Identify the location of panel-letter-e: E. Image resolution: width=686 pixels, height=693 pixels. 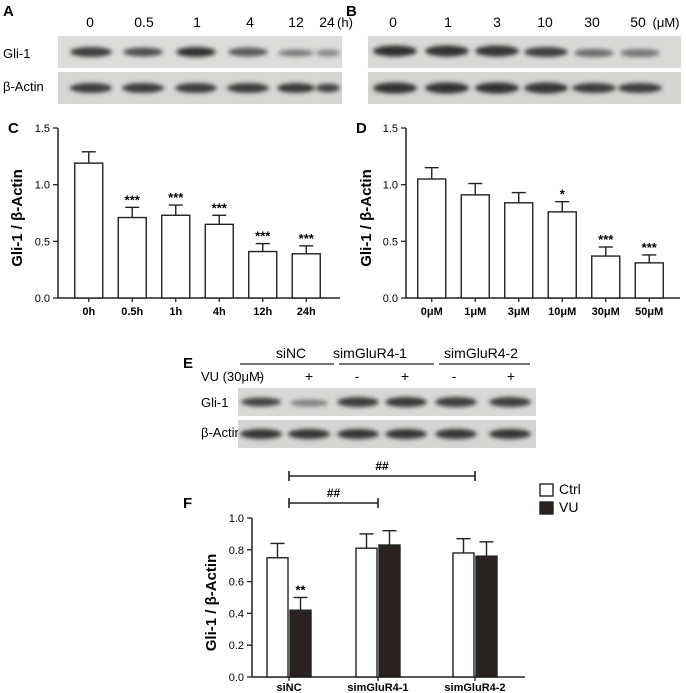
(188, 363).